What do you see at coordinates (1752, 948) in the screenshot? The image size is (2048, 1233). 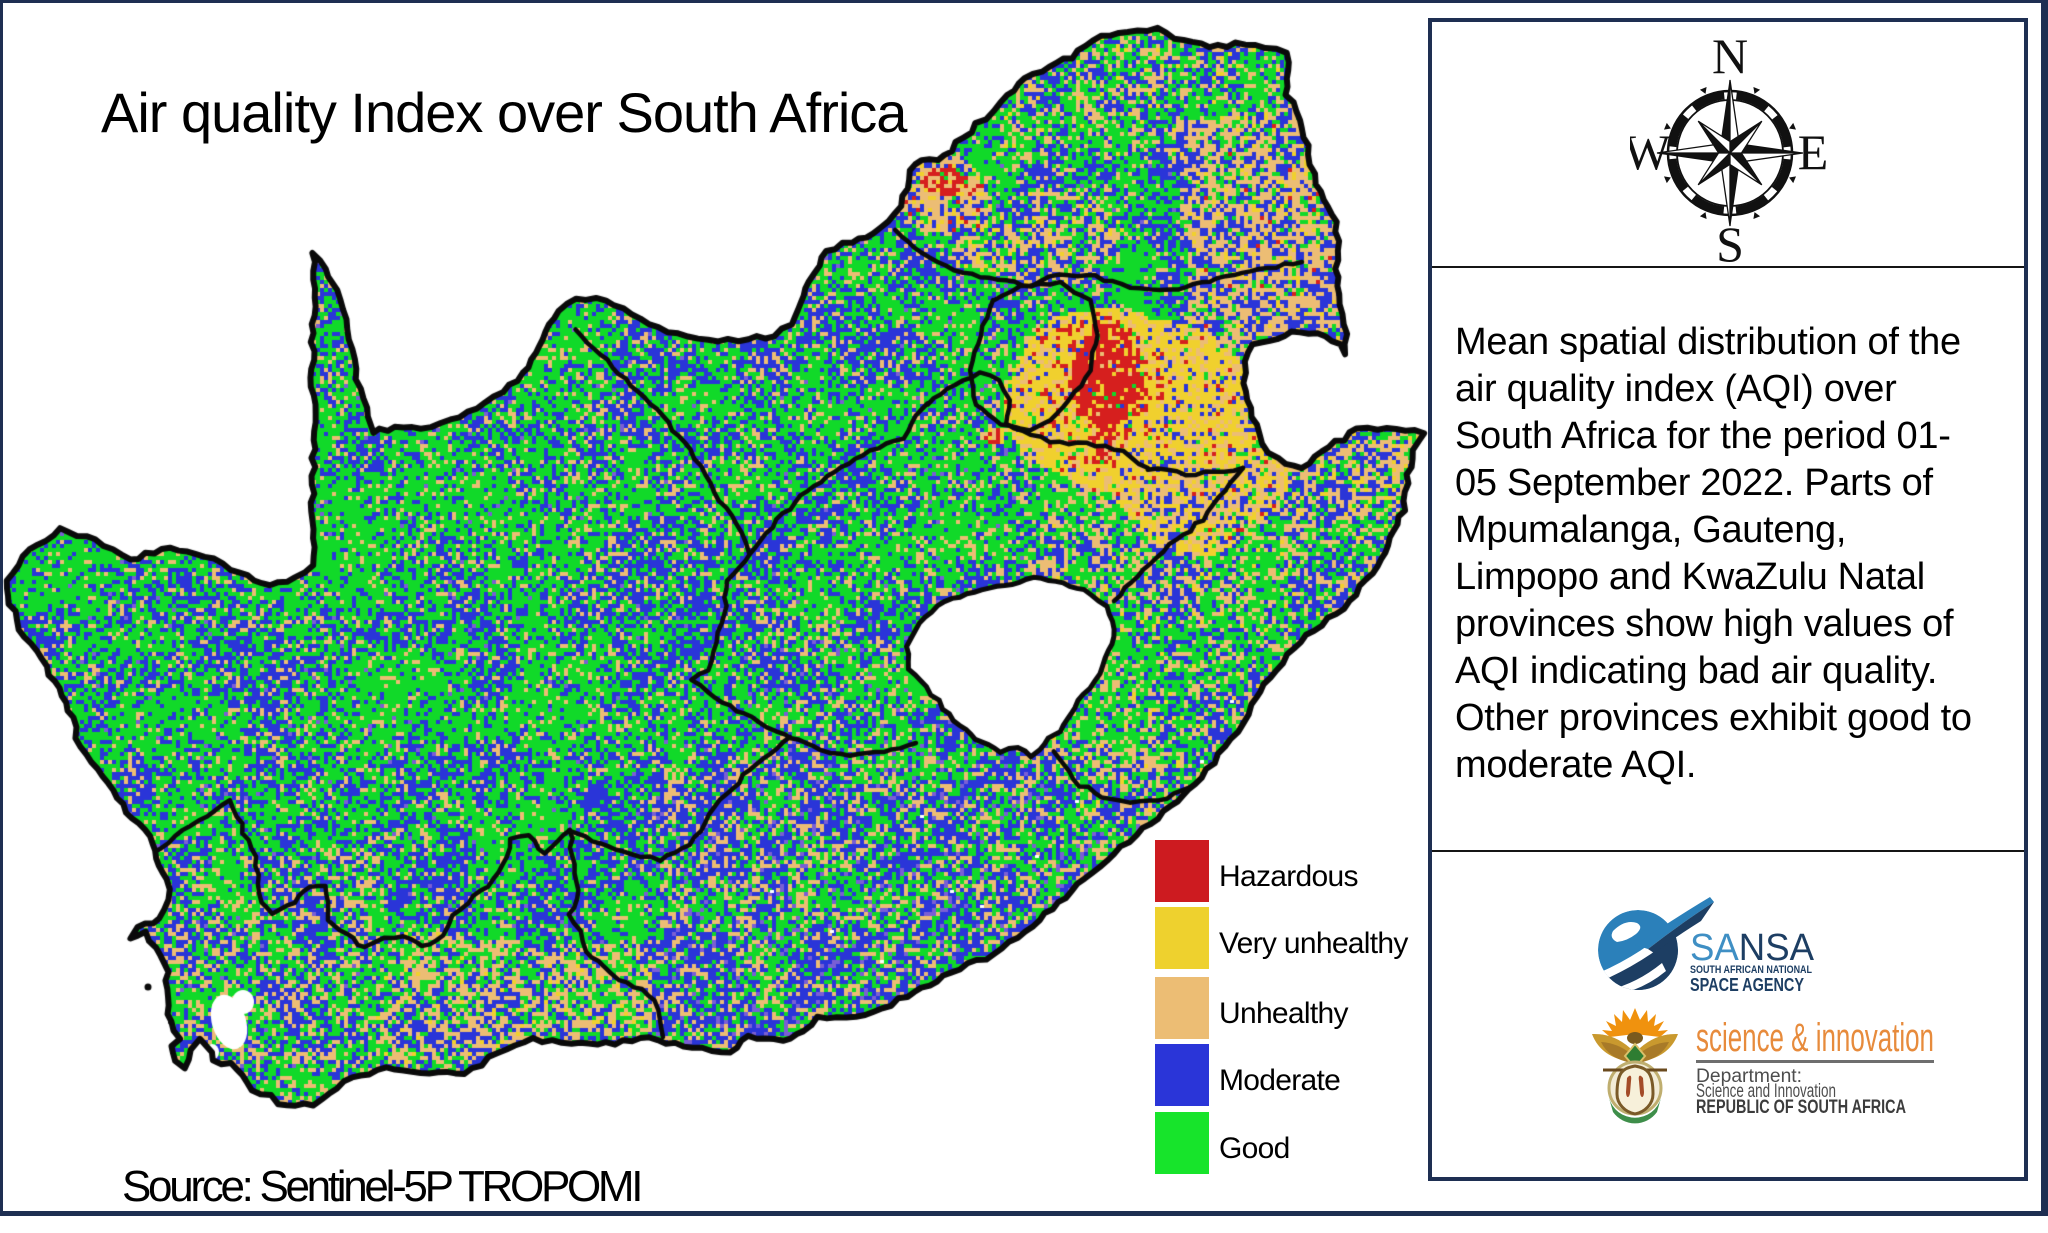 I see `svg-text: SANSA` at bounding box center [1752, 948].